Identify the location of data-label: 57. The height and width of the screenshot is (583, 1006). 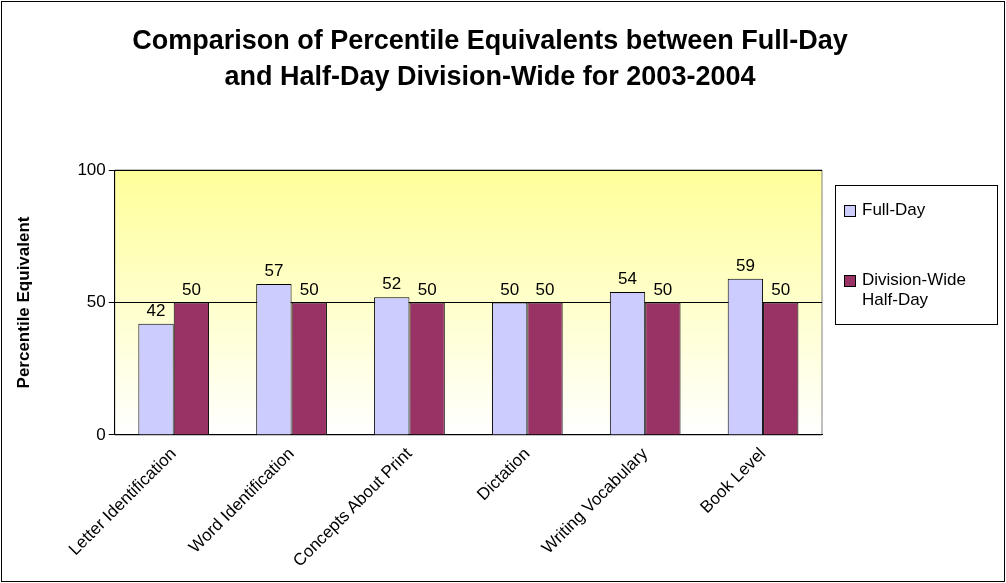
(274, 271).